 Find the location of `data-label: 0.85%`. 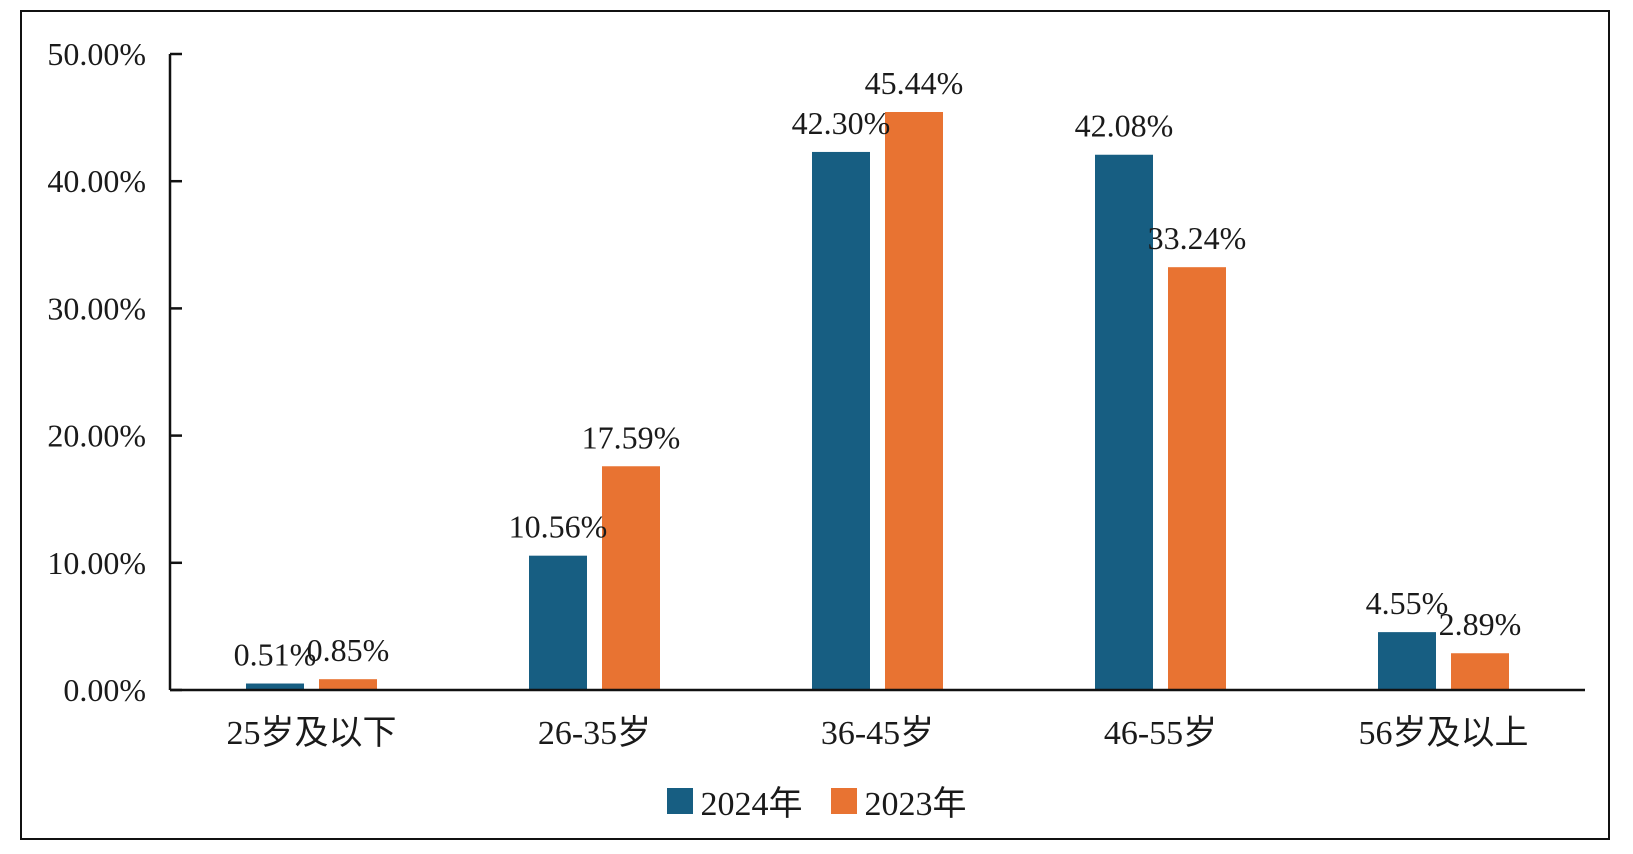

data-label: 0.85% is located at coordinates (348, 650).